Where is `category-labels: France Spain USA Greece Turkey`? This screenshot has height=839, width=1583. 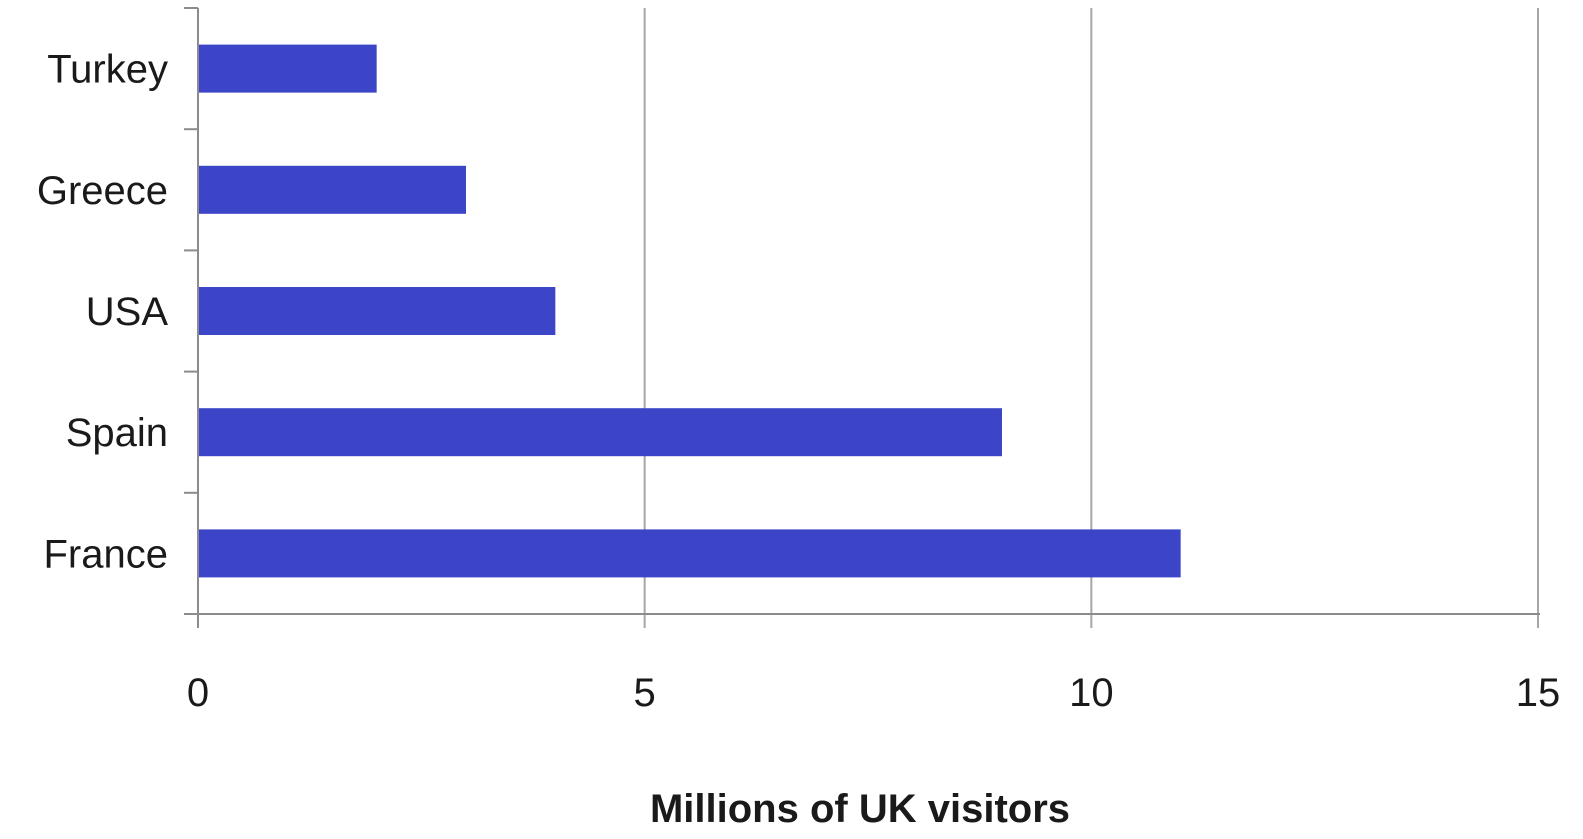
category-labels: France Spain USA Greece Turkey is located at coordinates (102, 312).